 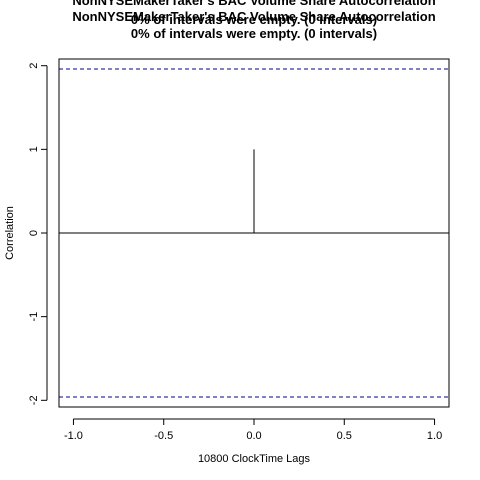 I want to click on y-tick-label: 1, so click(x=34, y=149).